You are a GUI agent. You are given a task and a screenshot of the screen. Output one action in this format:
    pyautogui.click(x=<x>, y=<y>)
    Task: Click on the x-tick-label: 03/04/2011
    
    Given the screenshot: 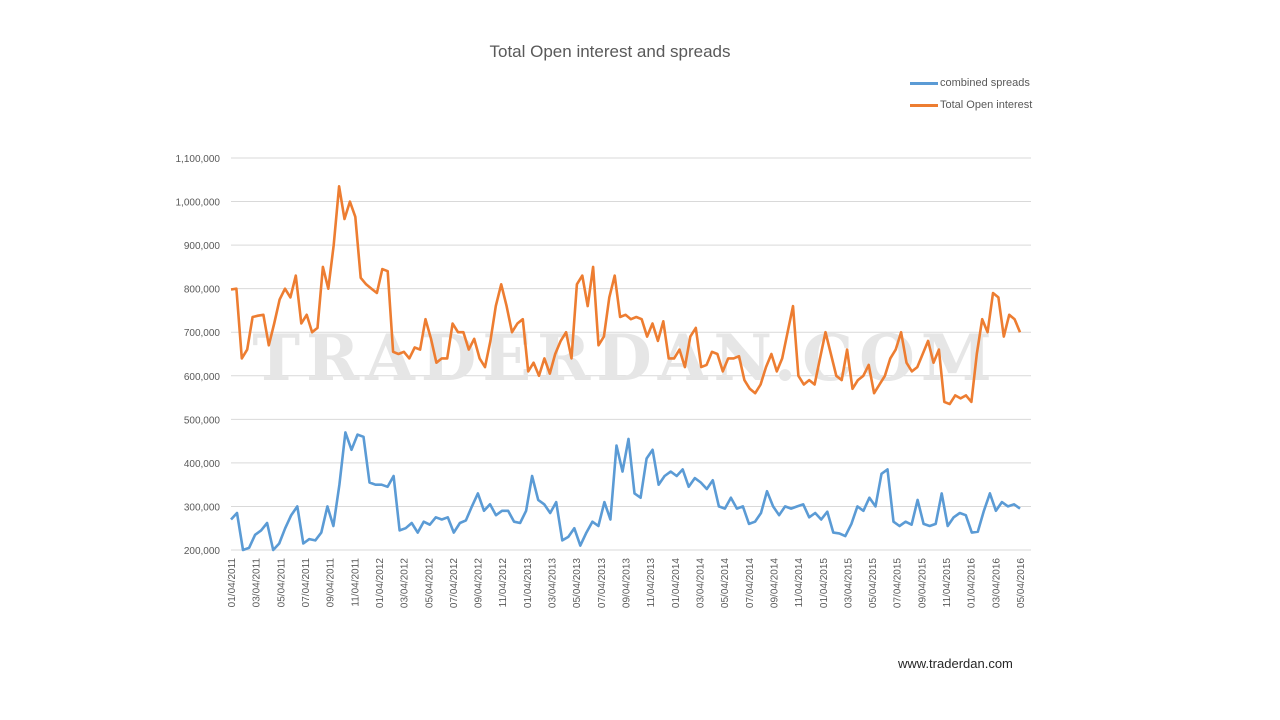 What is the action you would take?
    pyautogui.click(x=257, y=583)
    